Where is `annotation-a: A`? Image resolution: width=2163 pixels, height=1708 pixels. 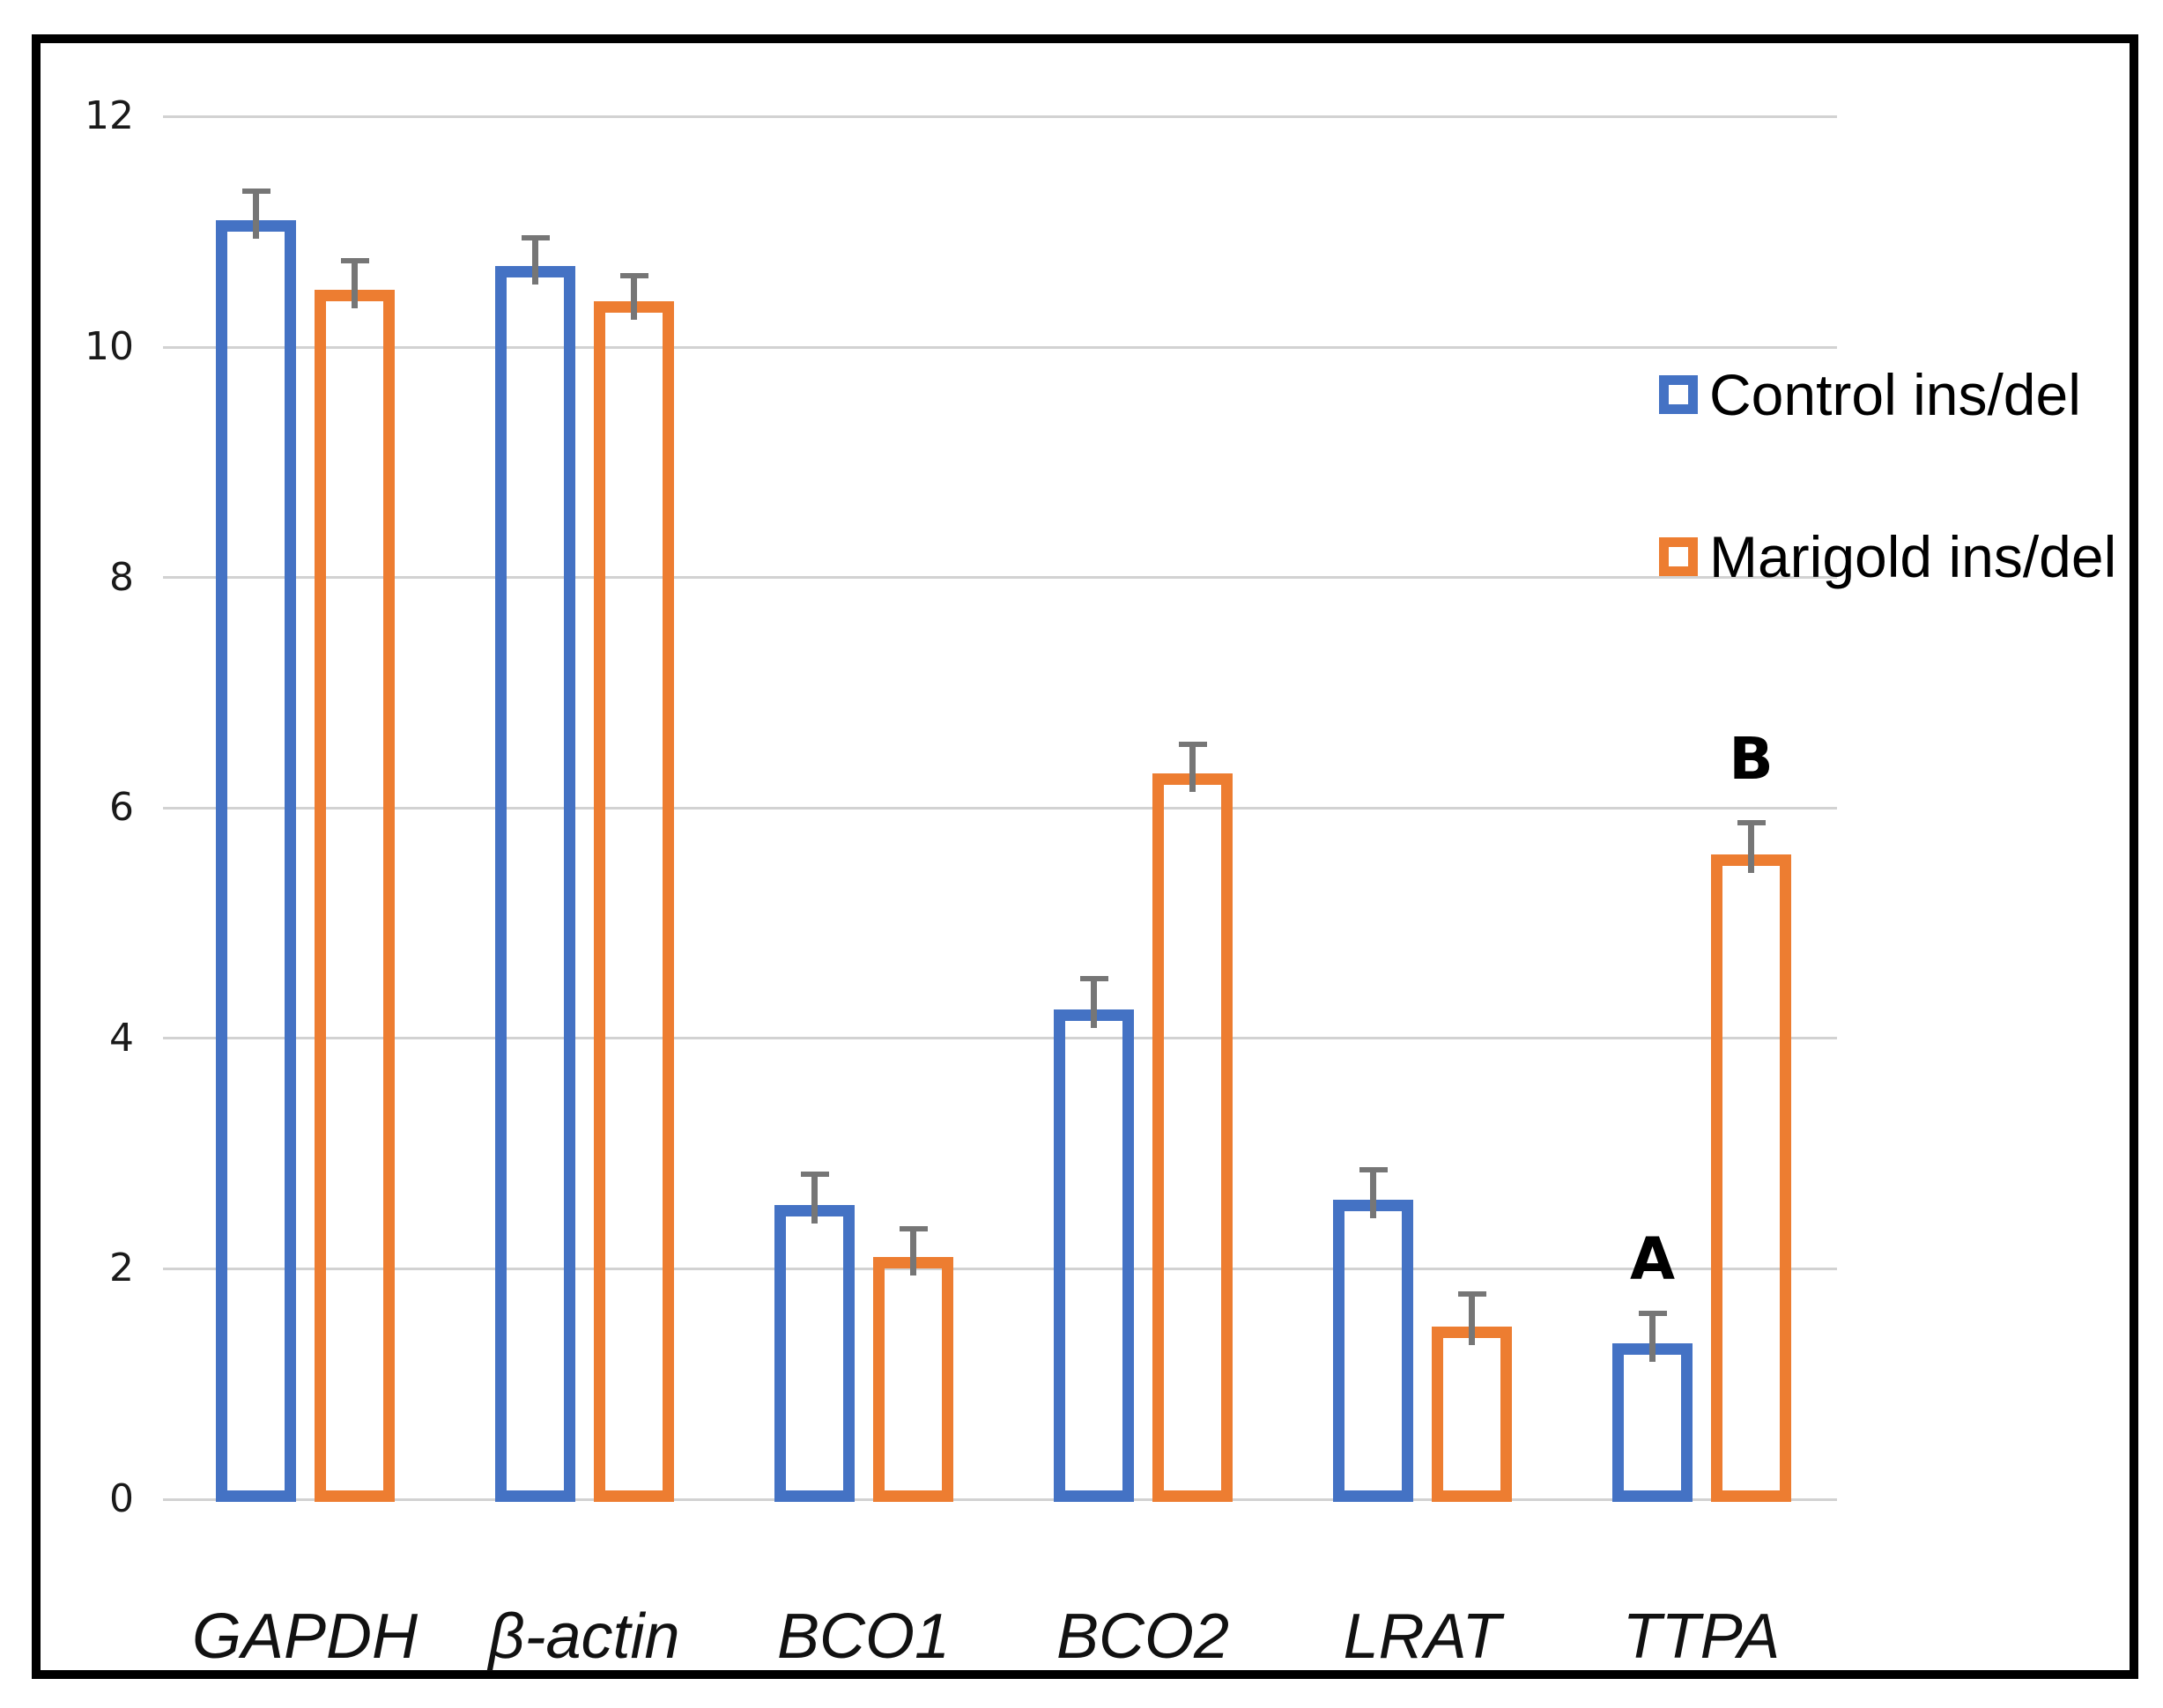
annotation-a: A is located at coordinates (1652, 1258).